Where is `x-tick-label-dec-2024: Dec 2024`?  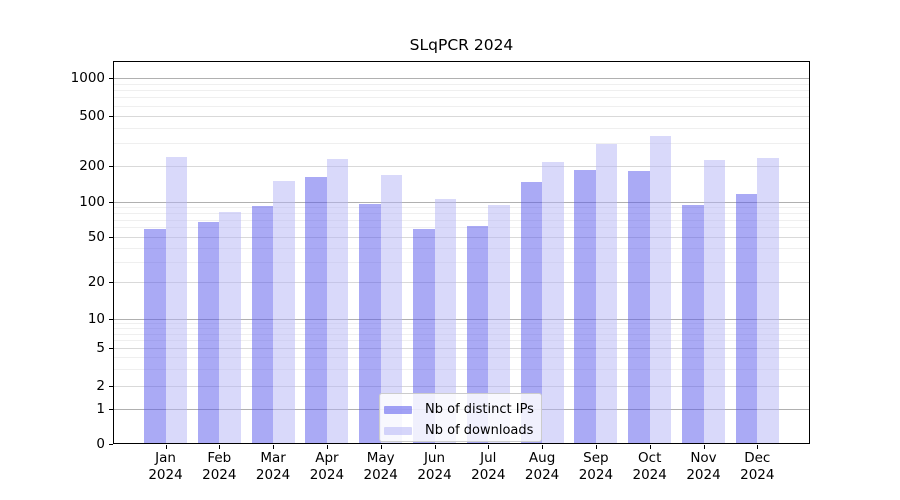 x-tick-label-dec-2024: Dec 2024 is located at coordinates (757, 466).